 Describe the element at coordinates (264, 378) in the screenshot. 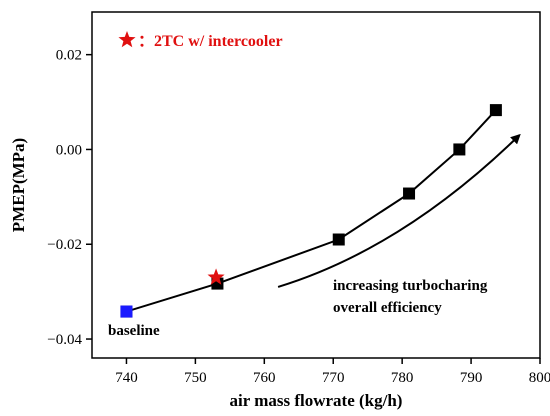

I see `x-tick-label: 760` at that location.